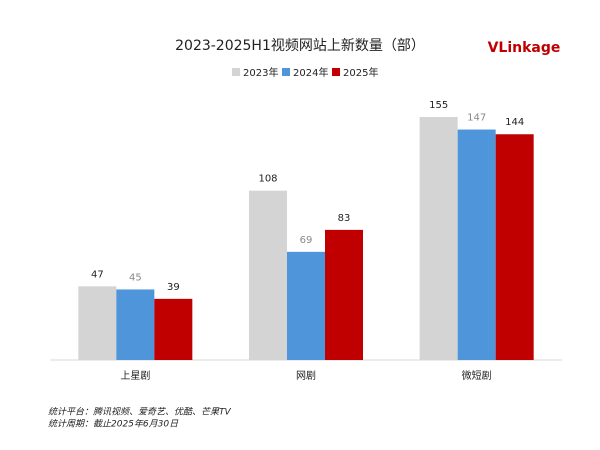 This screenshot has width=600, height=450. Describe the element at coordinates (300, 46) in the screenshot. I see `chart-title: 2023-2025H1视频网站上新数量（部）` at that location.